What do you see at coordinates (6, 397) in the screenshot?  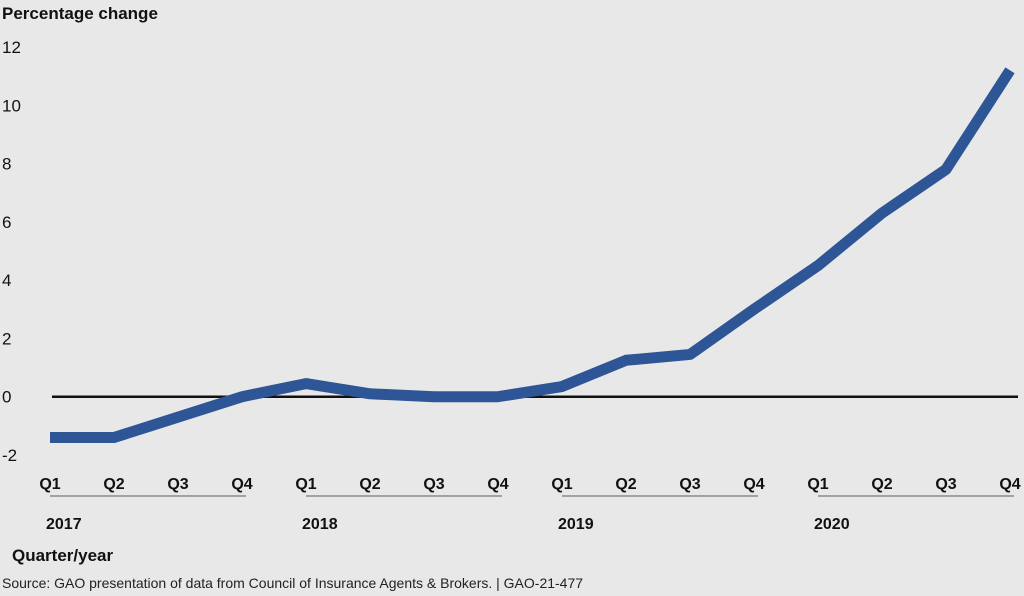 I see `y-tick-label: 0` at bounding box center [6, 397].